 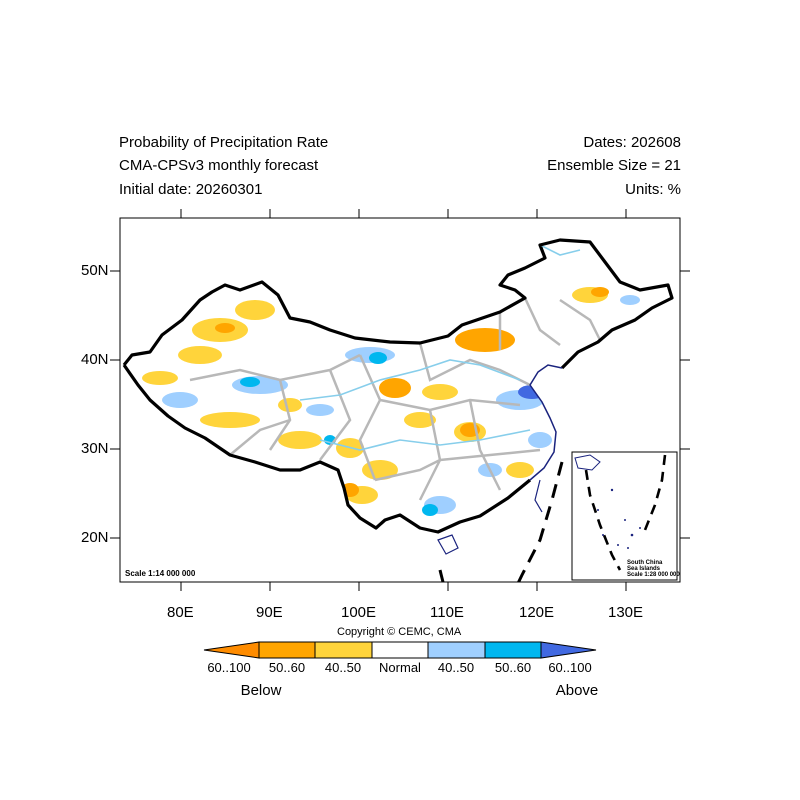 What do you see at coordinates (645, 563) in the screenshot?
I see `inset-title-1: South China` at bounding box center [645, 563].